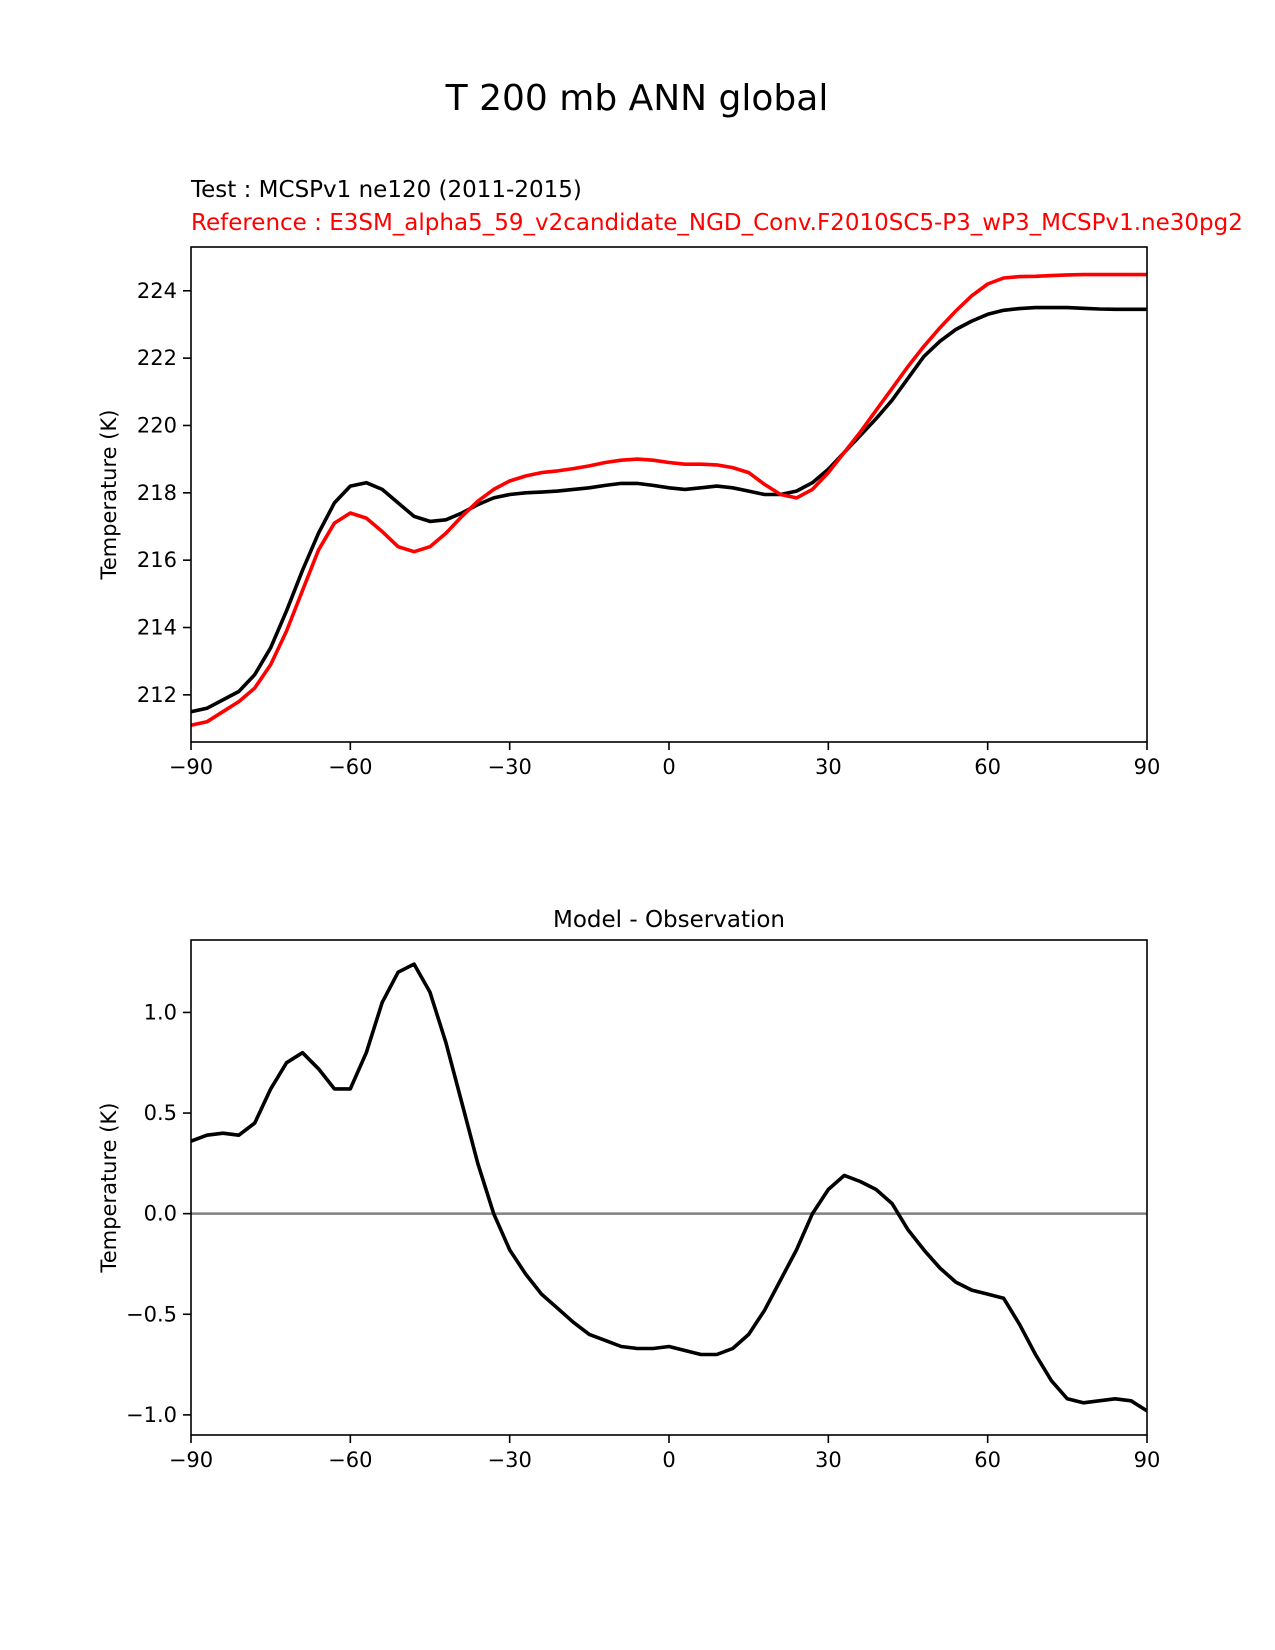 This screenshot has width=1275, height=1650. I want to click on top-subtitle-test: Test : MCSPv1 ne120 (2011-2015), so click(386, 190).